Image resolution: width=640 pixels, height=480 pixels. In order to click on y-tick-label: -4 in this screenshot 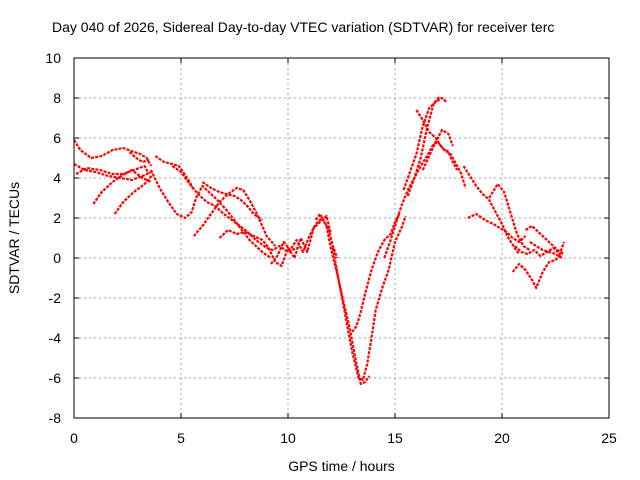, I will do `click(55, 338)`.